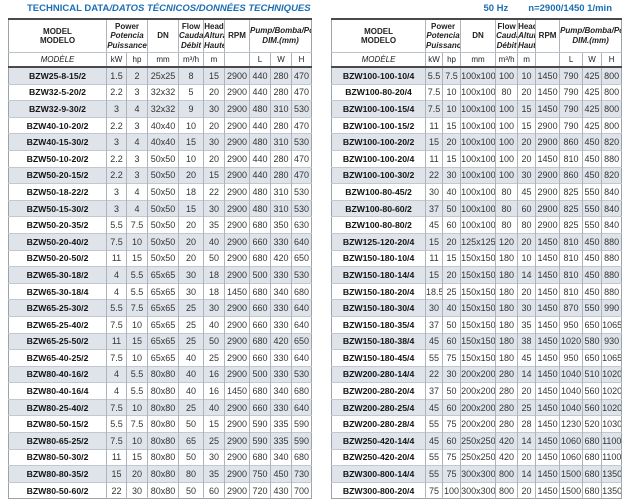 The image size is (627, 500). What do you see at coordinates (571, 142) in the screenshot?
I see `value-cell: 860` at bounding box center [571, 142].